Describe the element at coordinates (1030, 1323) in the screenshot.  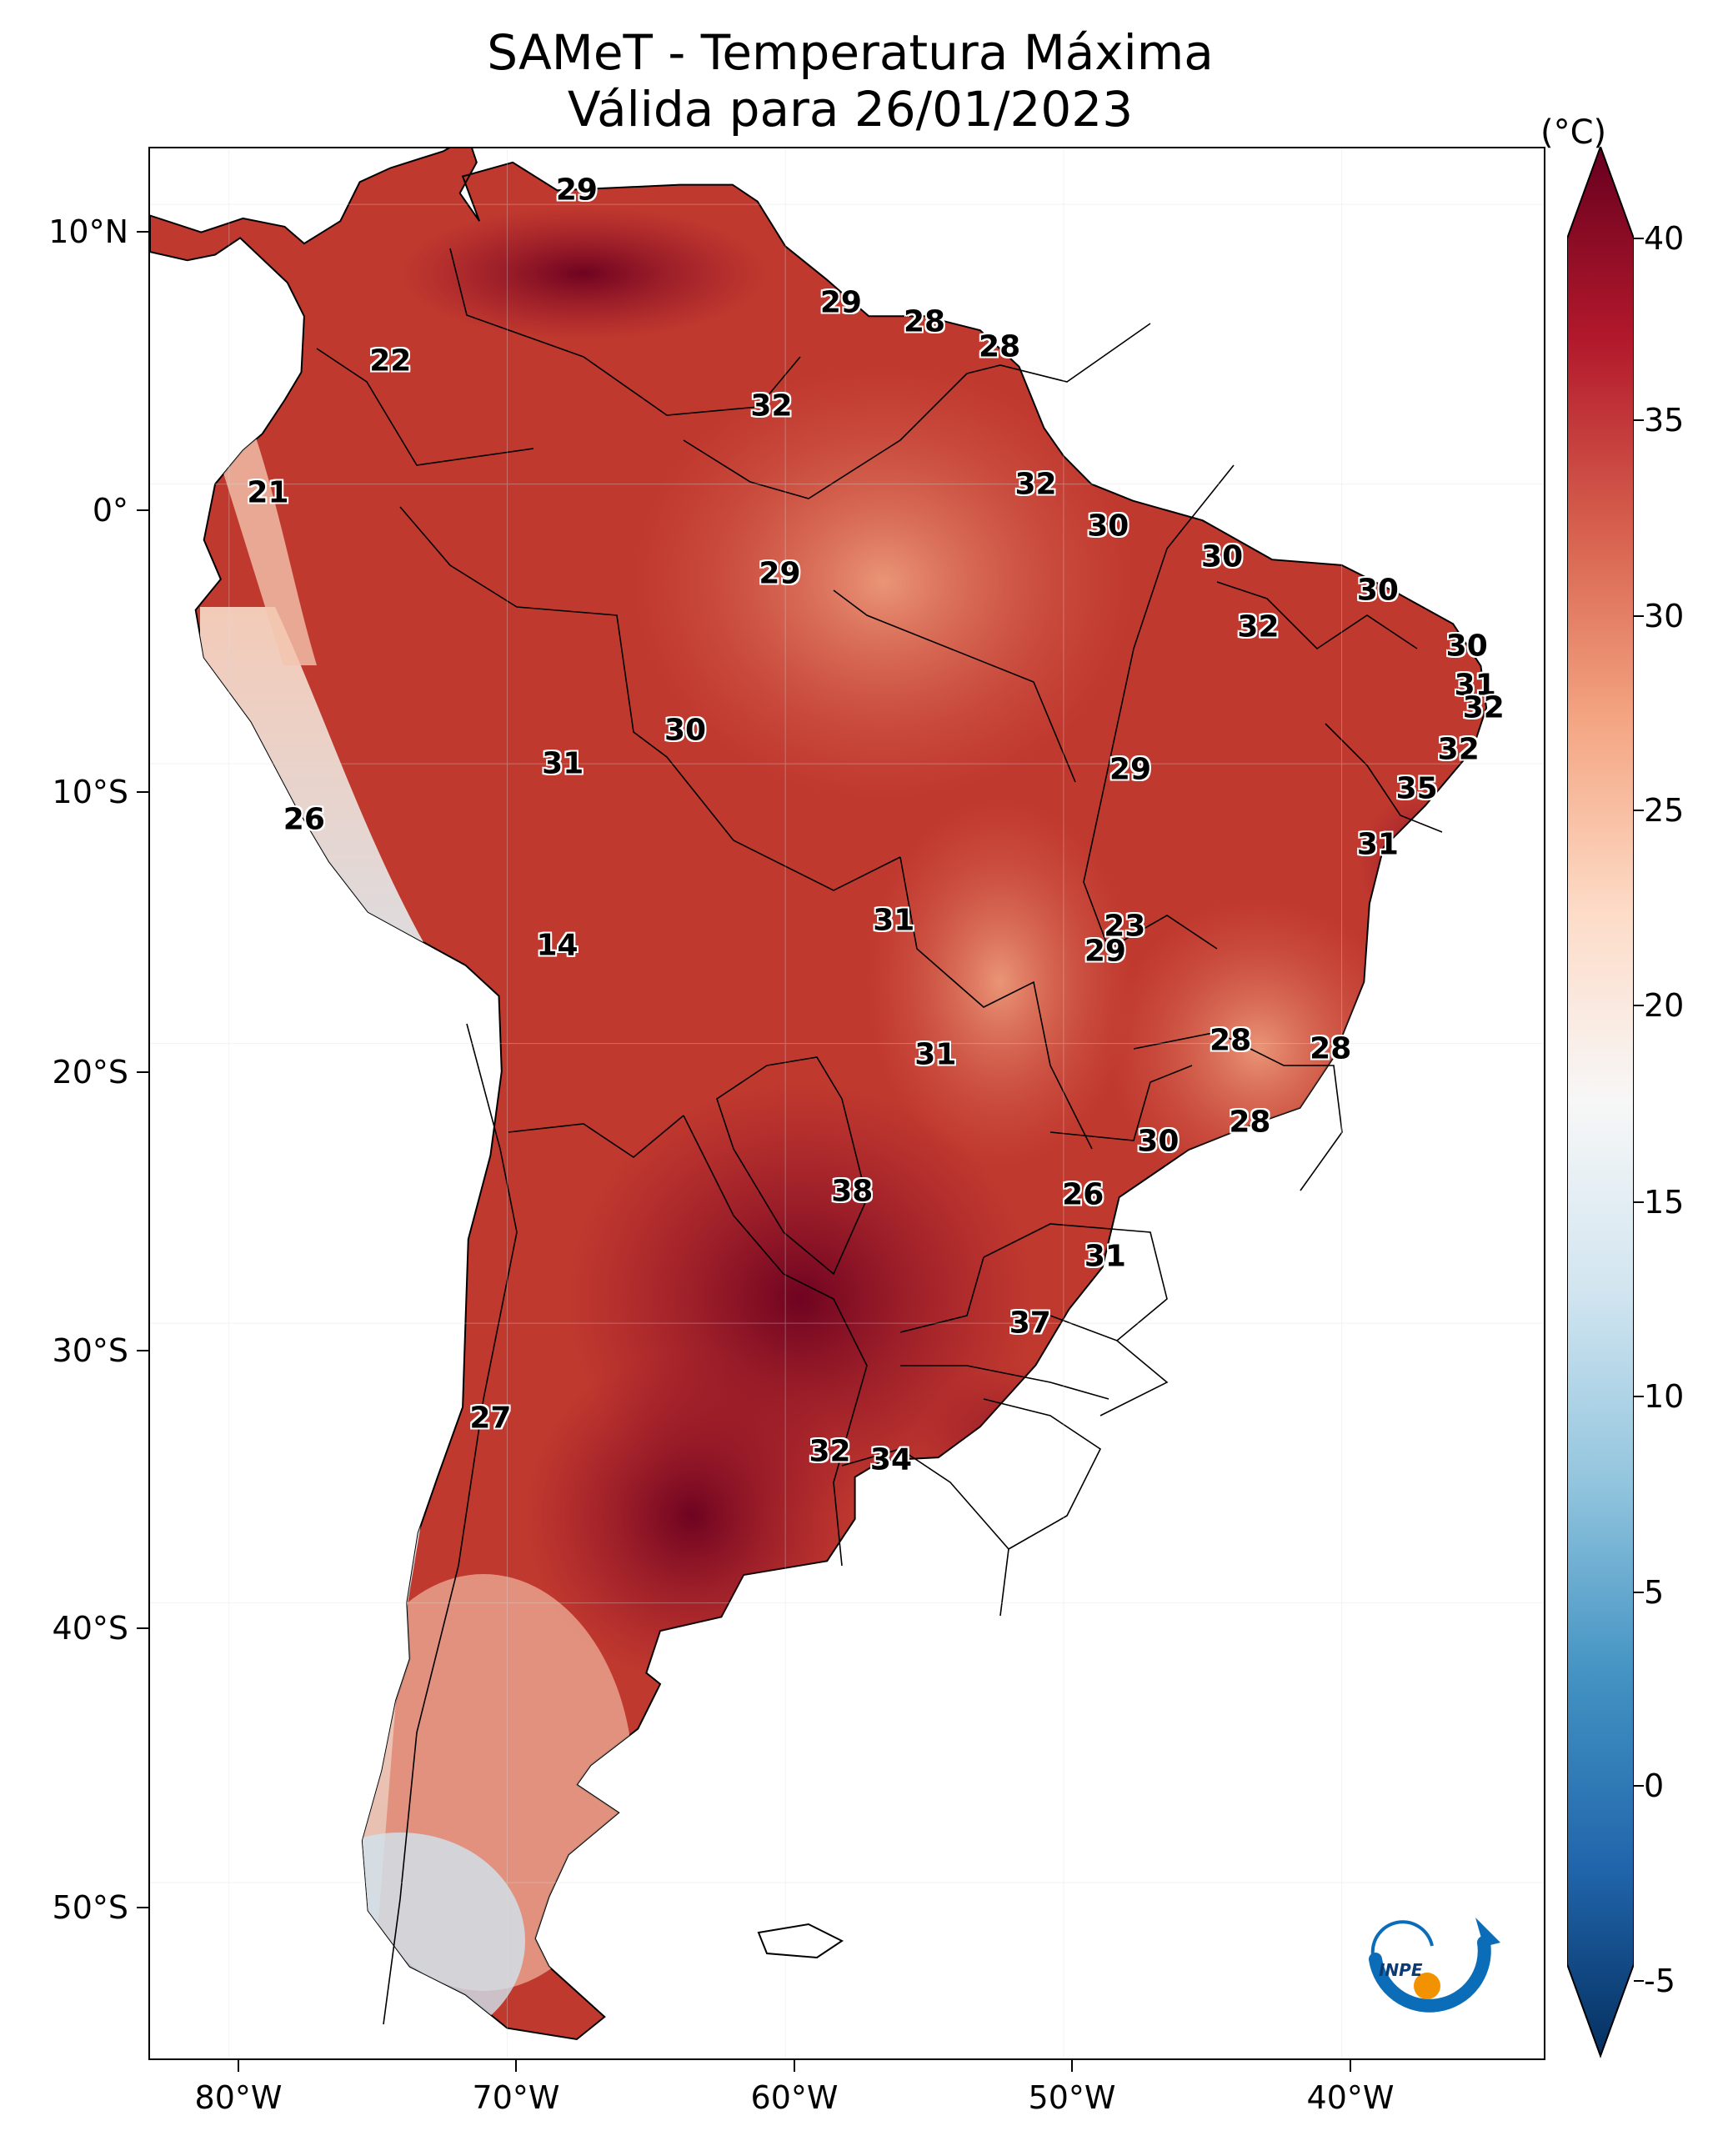
I see `temperature-value-label: 37` at that location.